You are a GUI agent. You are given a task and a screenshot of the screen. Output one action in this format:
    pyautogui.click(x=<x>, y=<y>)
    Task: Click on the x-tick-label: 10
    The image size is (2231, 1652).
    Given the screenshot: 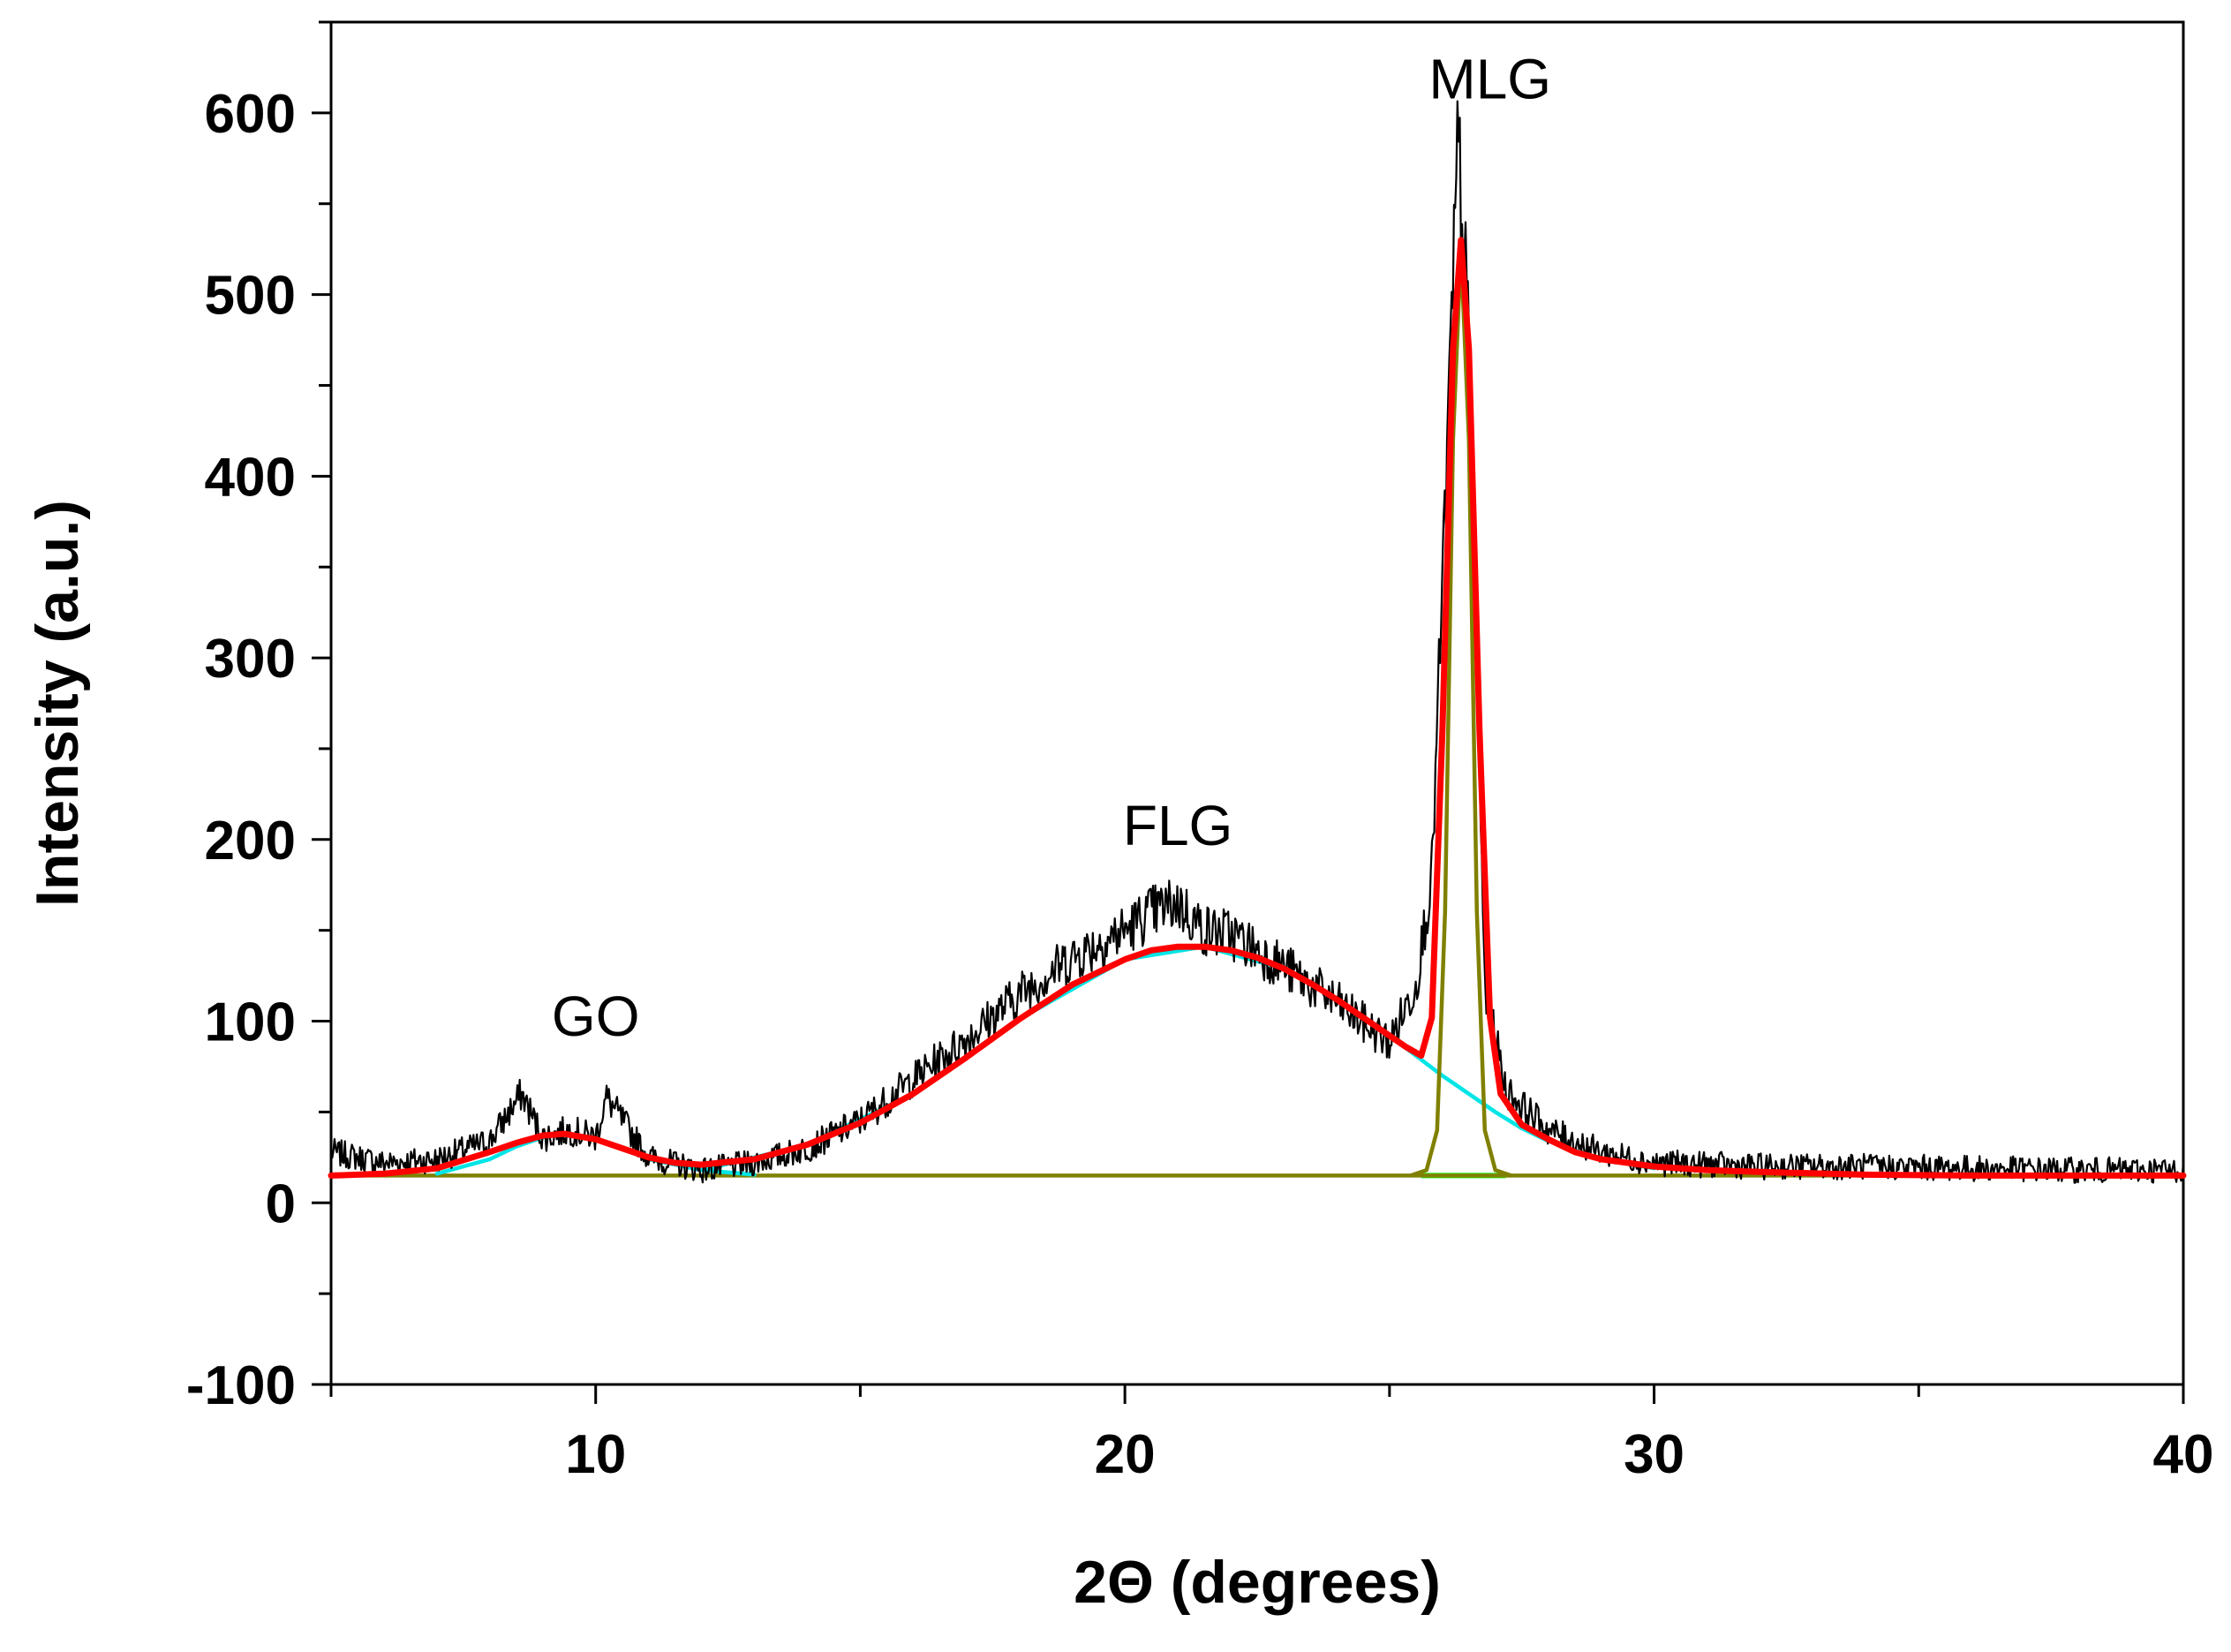 What is the action you would take?
    pyautogui.click(x=596, y=1454)
    